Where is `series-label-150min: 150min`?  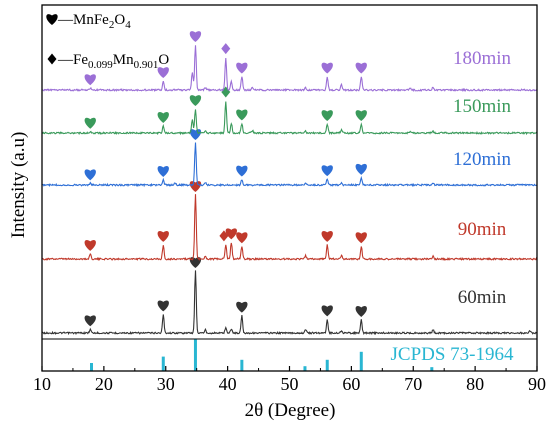 series-label-150min: 150min is located at coordinates (482, 106).